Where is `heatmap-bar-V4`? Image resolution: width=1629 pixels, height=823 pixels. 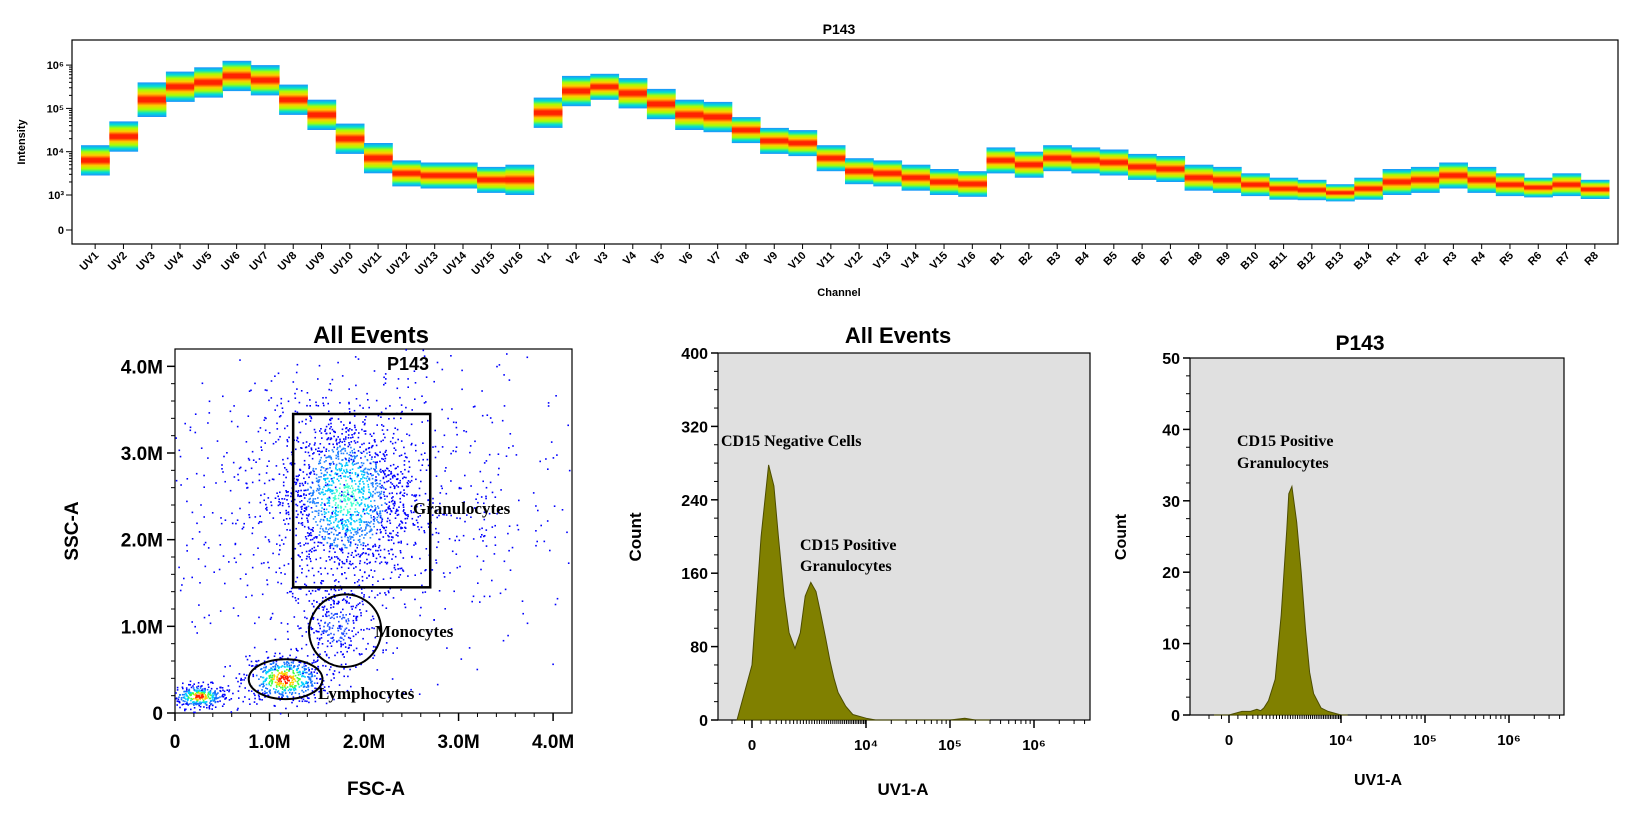 heatmap-bar-V4 is located at coordinates (633, 93).